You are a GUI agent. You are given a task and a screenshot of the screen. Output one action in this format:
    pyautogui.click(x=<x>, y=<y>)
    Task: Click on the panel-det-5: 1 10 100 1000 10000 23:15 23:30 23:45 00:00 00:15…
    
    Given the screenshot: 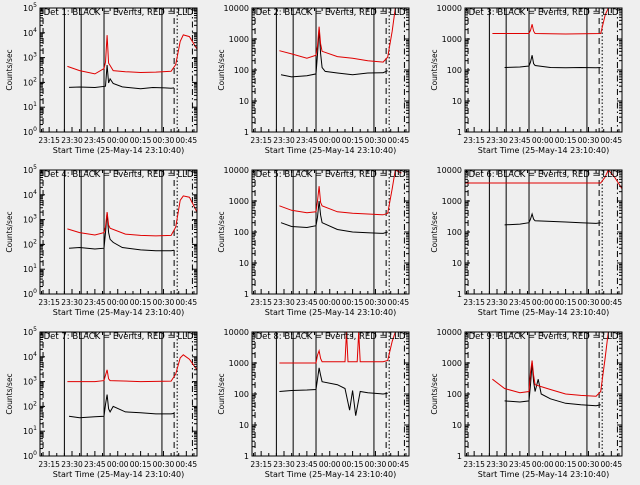 What is the action you would take?
    pyautogui.click(x=313, y=241)
    